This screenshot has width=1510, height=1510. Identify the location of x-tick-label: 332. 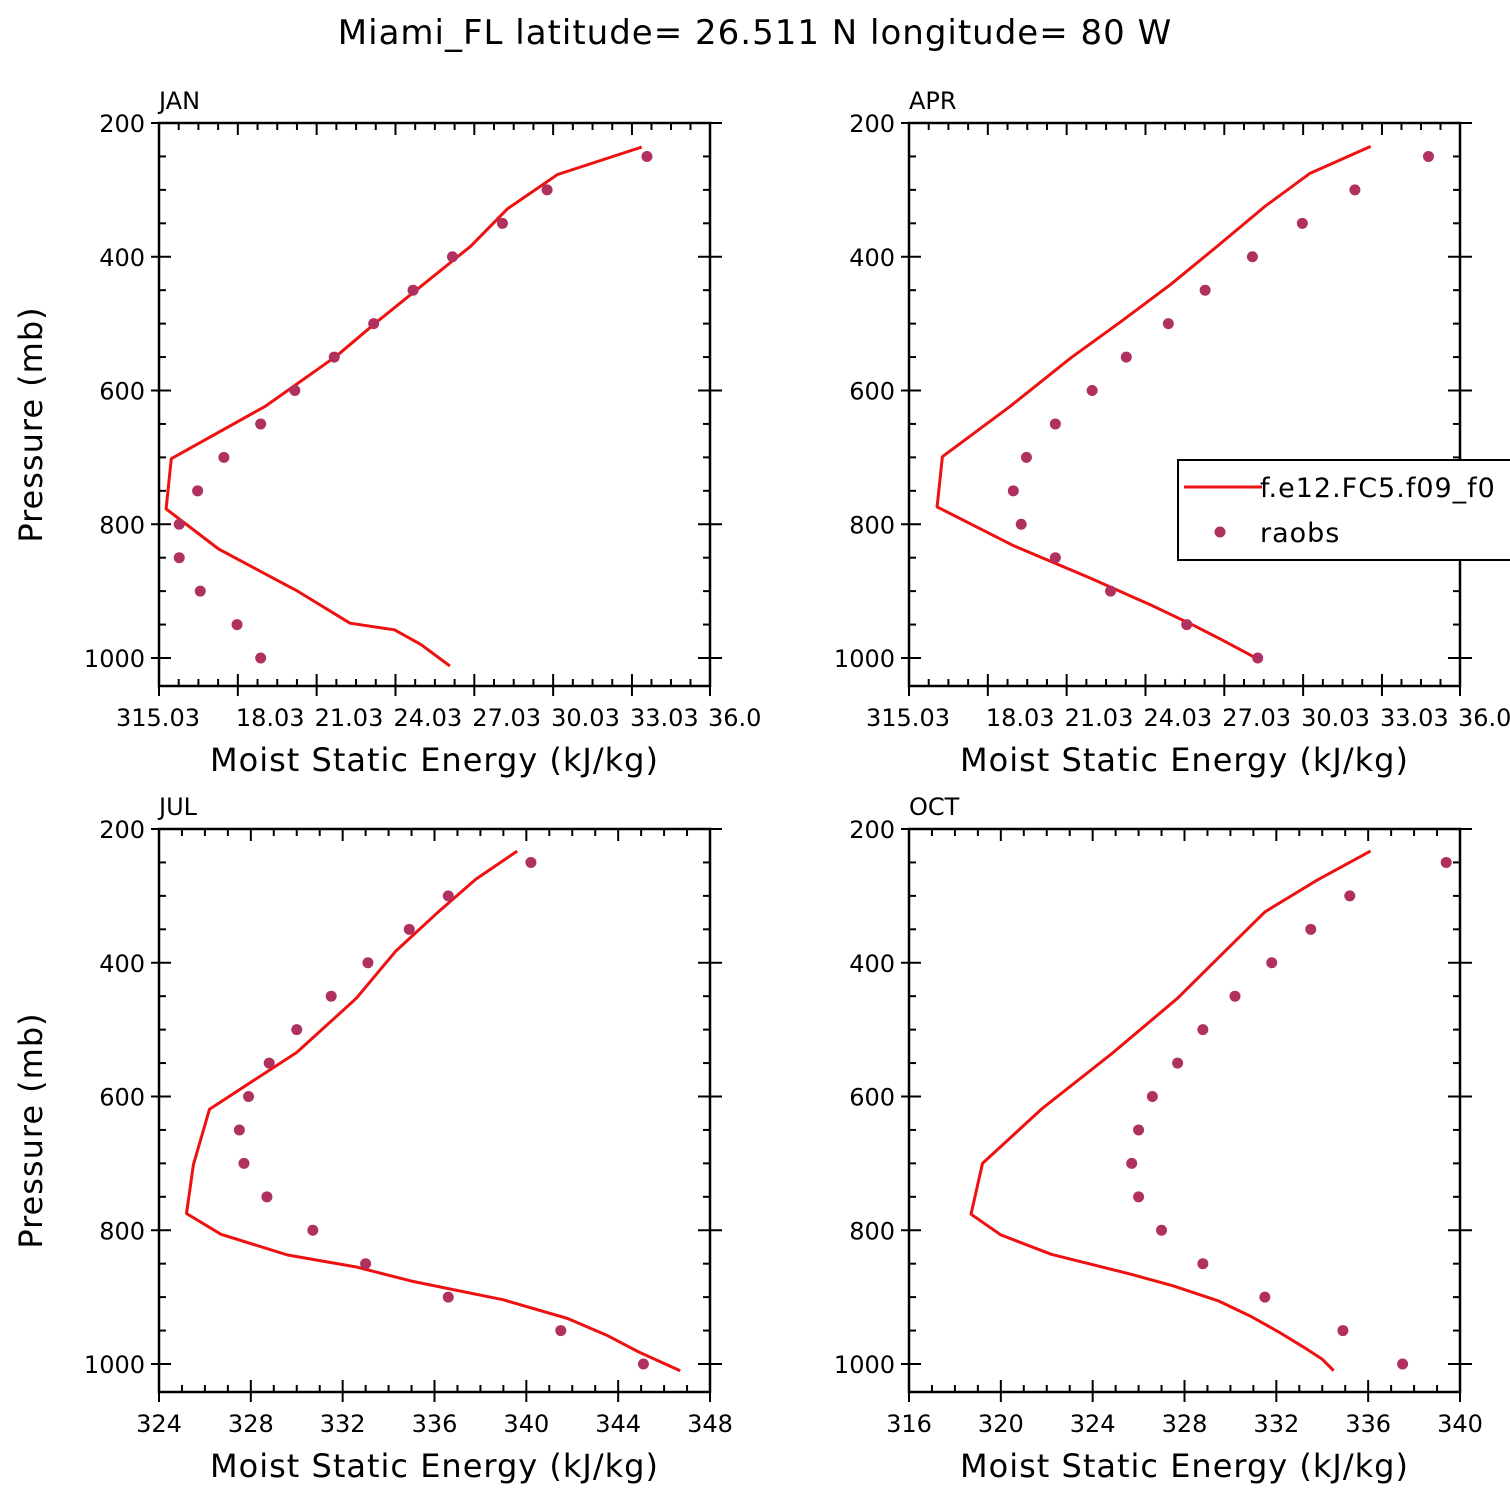
(1276, 1424).